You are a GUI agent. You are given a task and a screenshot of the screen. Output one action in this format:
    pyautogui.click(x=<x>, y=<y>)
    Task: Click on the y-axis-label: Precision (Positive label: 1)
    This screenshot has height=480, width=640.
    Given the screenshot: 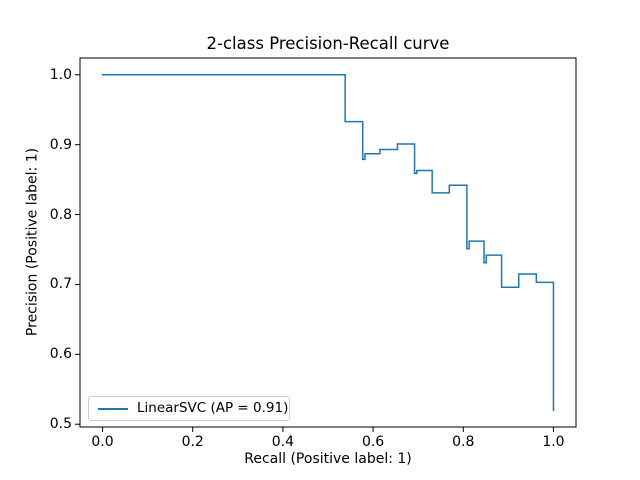 What is the action you would take?
    pyautogui.click(x=32, y=242)
    